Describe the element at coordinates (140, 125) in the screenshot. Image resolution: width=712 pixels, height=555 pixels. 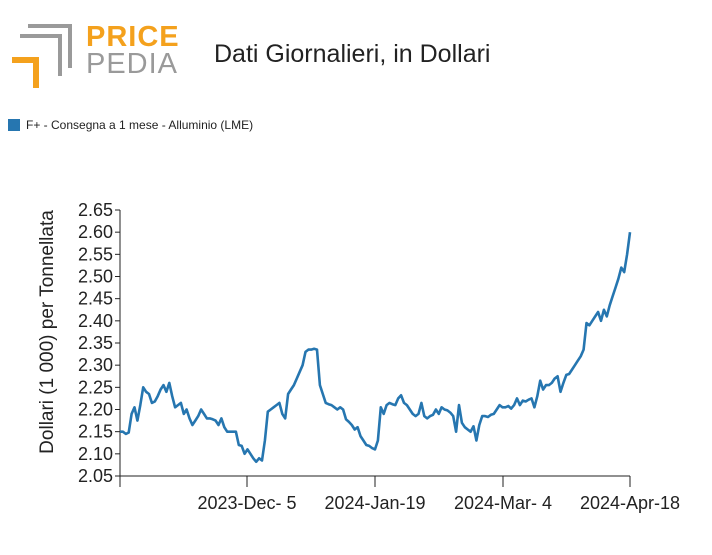
I see `legend-label: F+ - Consegna a 1 mese - Alluminio (LME)` at that location.